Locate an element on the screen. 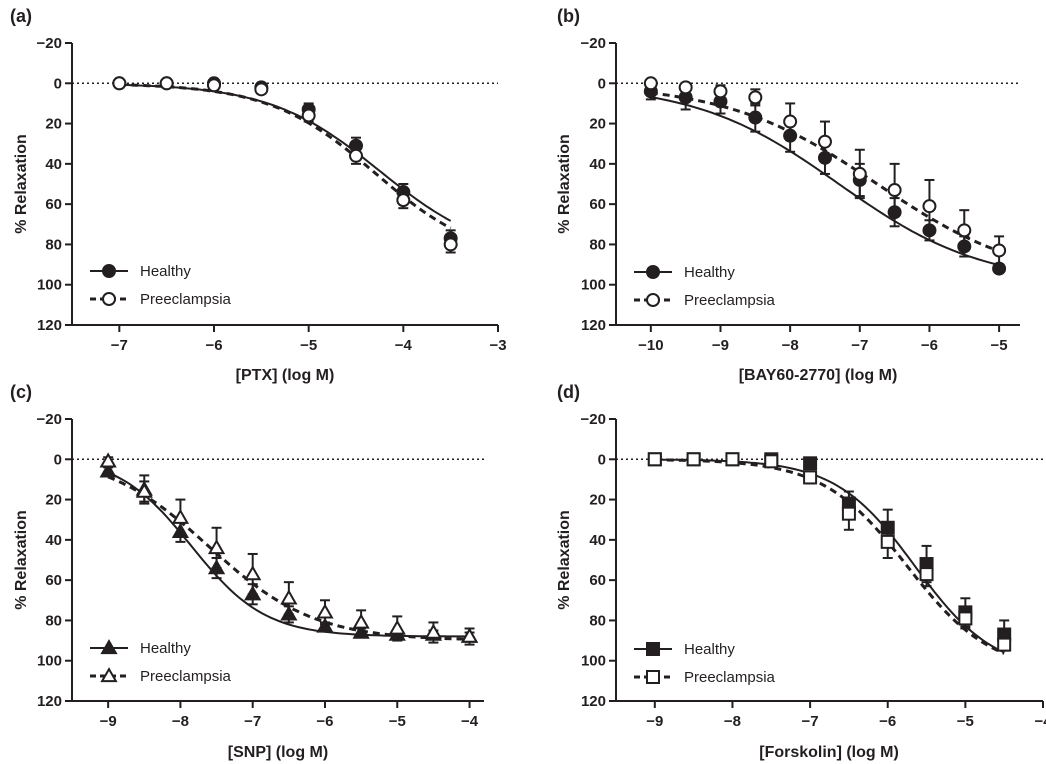 The image size is (1046, 764). x-axis-title: [Forskolin] (log M) is located at coordinates (829, 752).